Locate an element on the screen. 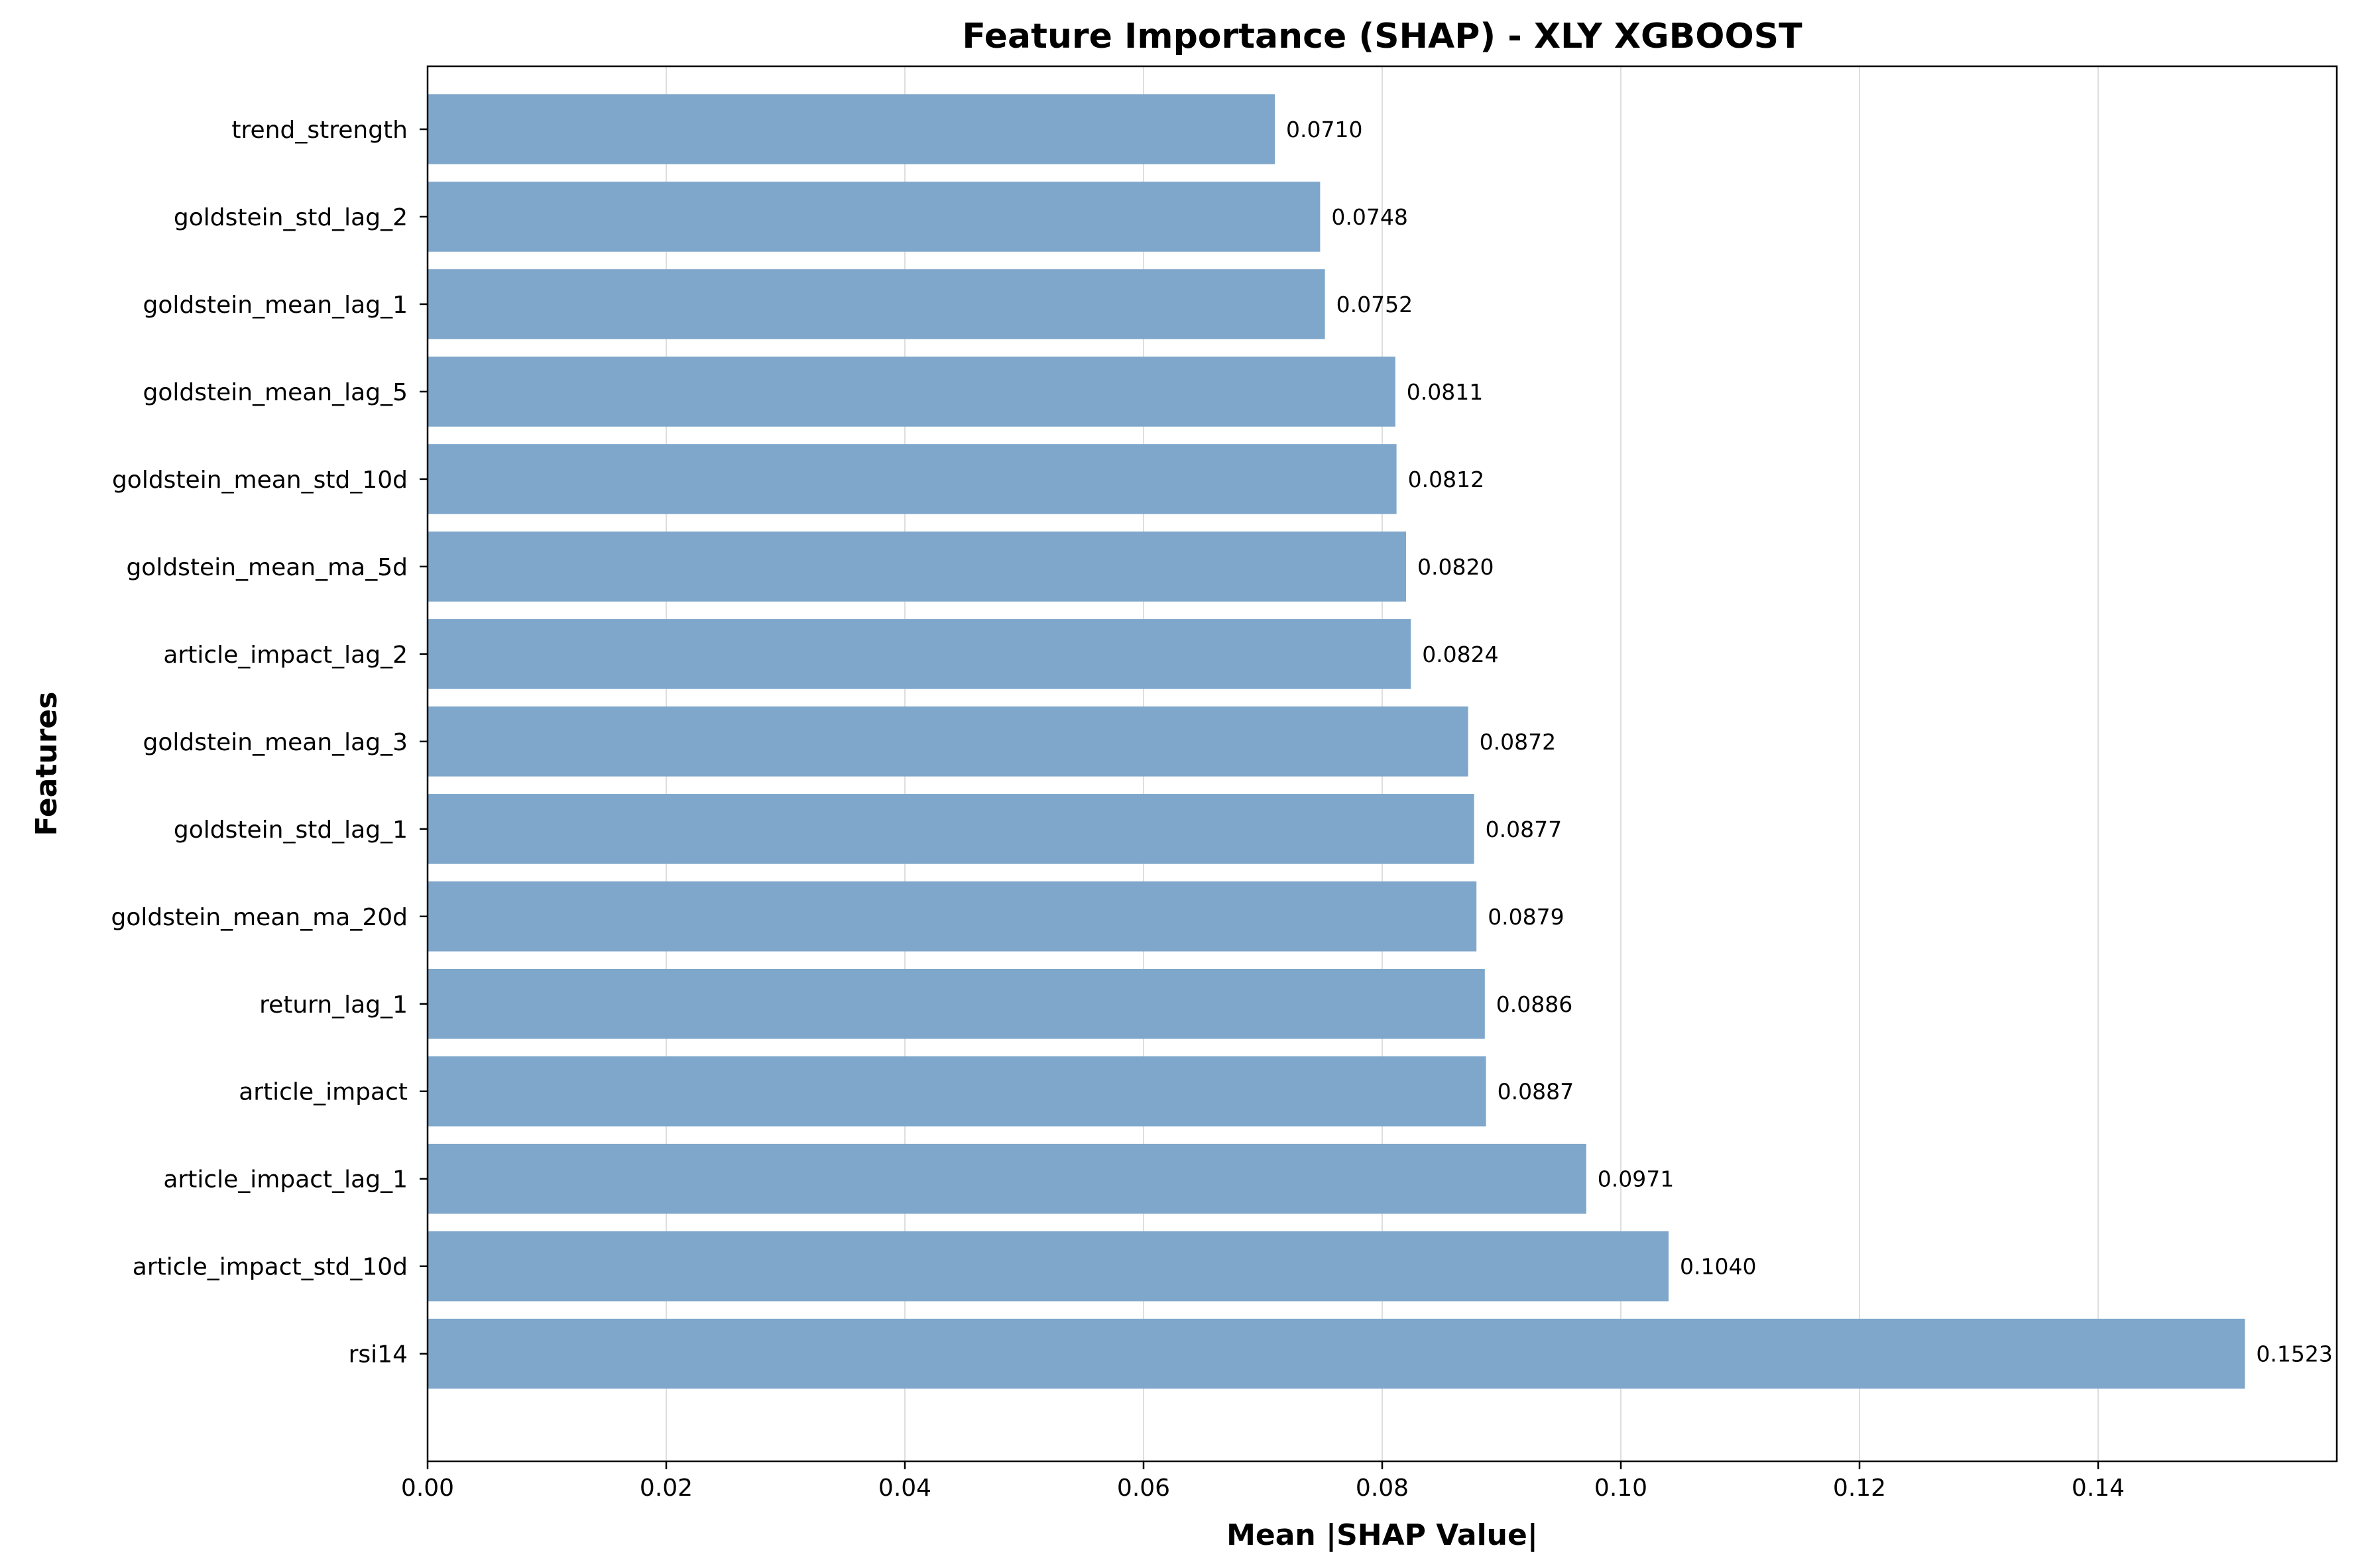 The height and width of the screenshot is (1568, 2360). x-axis-label: Mean |SHAP Value| is located at coordinates (1382, 1535).